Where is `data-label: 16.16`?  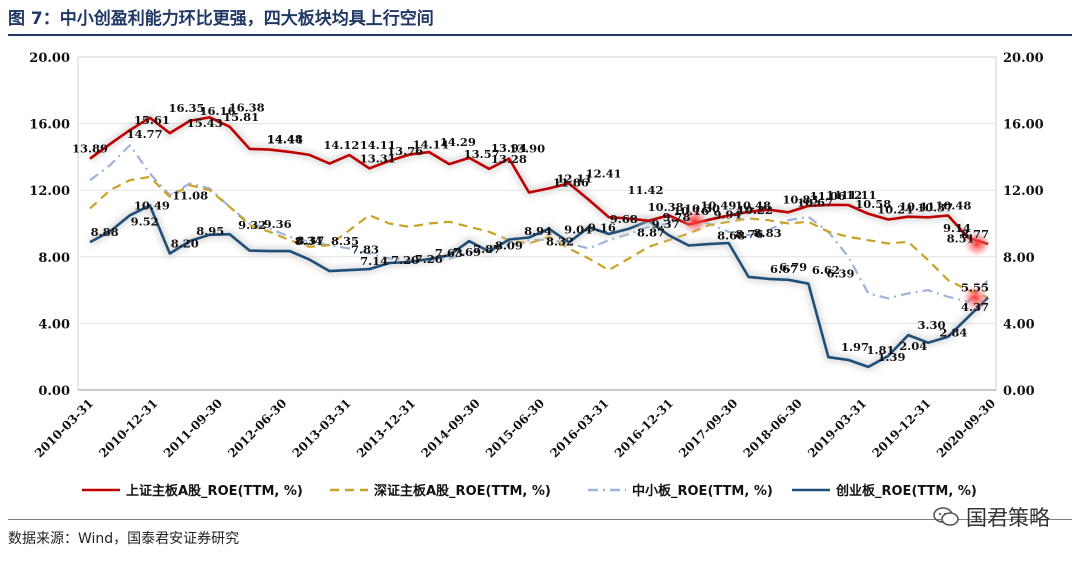
data-label: 16.16 is located at coordinates (217, 111).